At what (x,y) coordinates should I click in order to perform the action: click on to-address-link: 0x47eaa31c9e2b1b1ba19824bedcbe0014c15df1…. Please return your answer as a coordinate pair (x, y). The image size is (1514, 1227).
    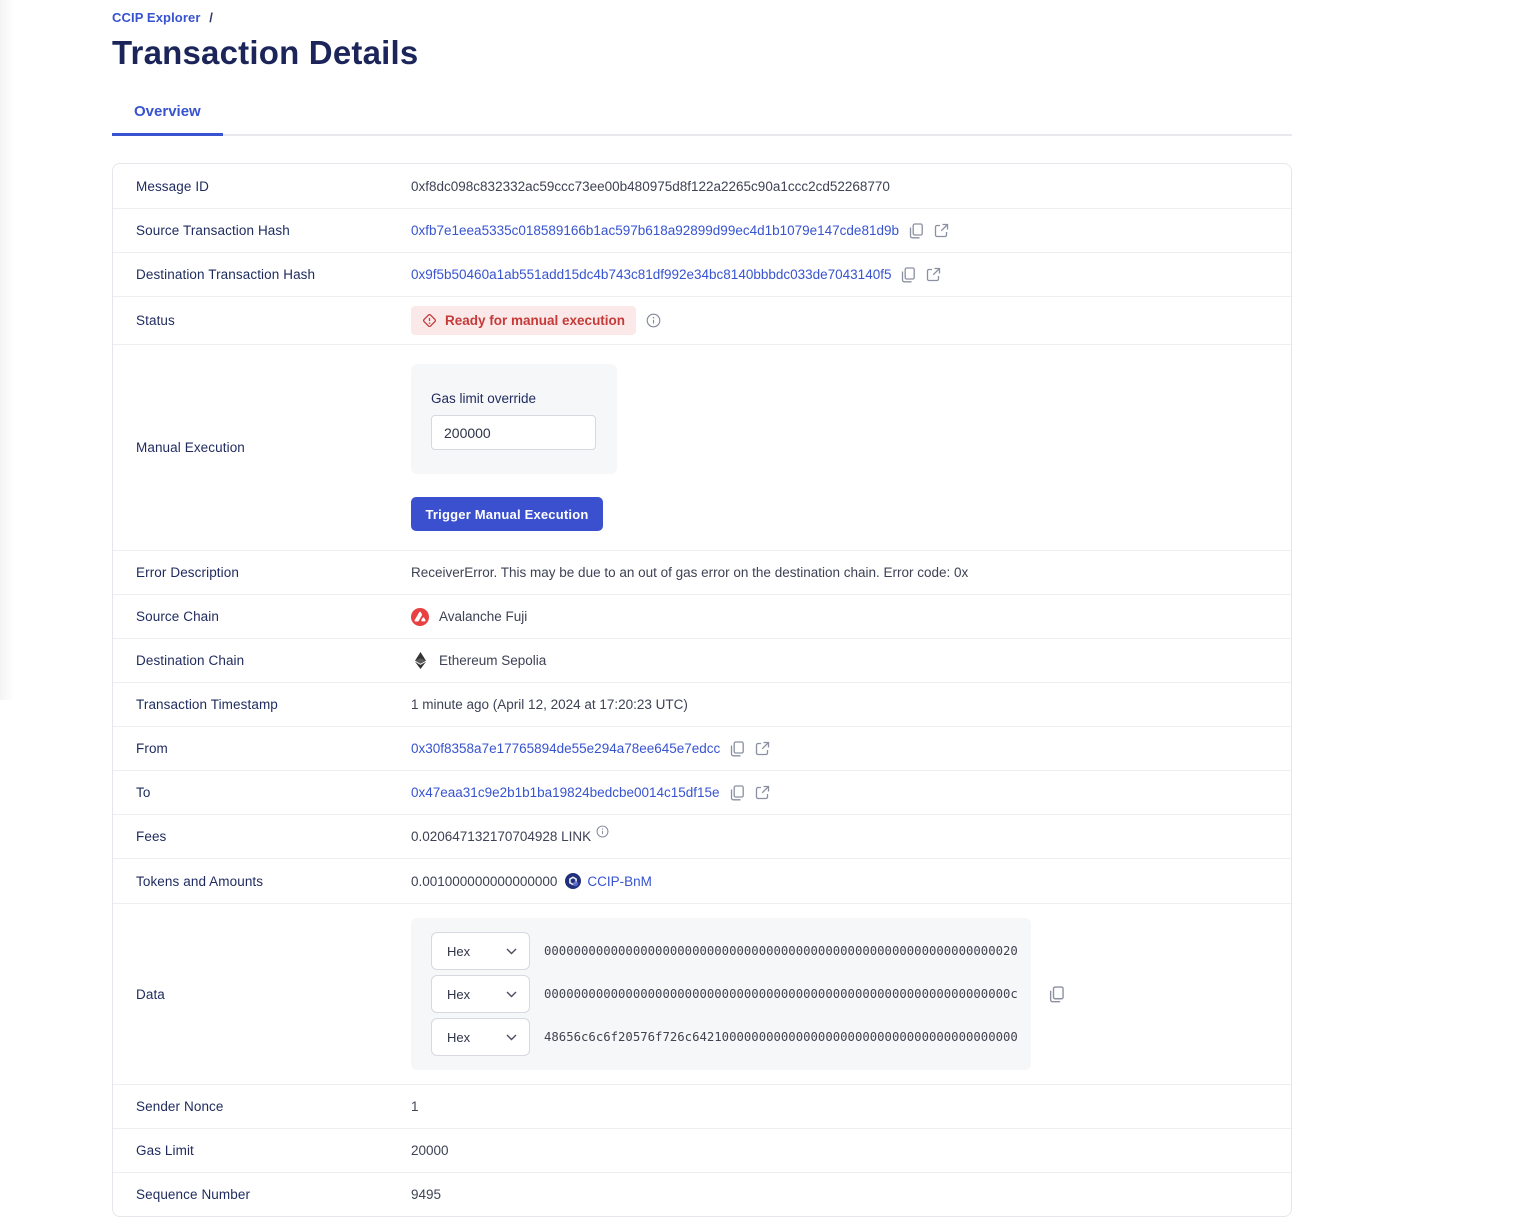
    Looking at the image, I should click on (565, 792).